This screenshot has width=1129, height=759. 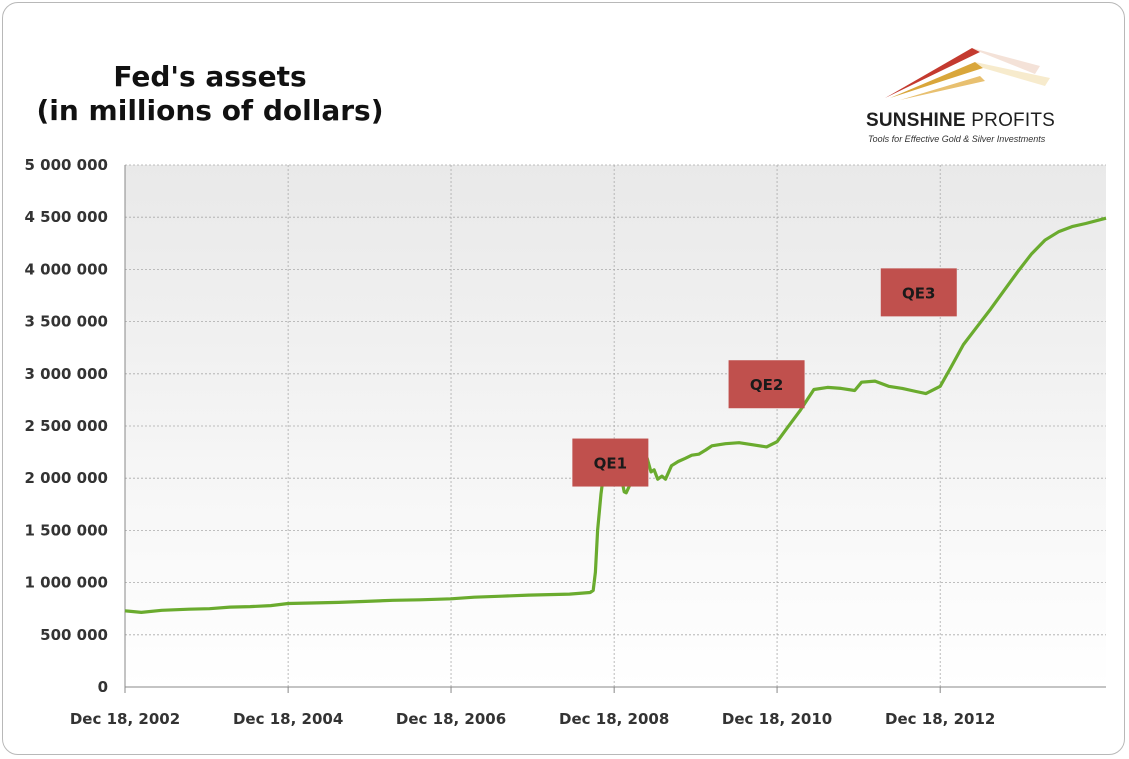 I want to click on x-tick-label: Dec 18, 2012, so click(x=940, y=719).